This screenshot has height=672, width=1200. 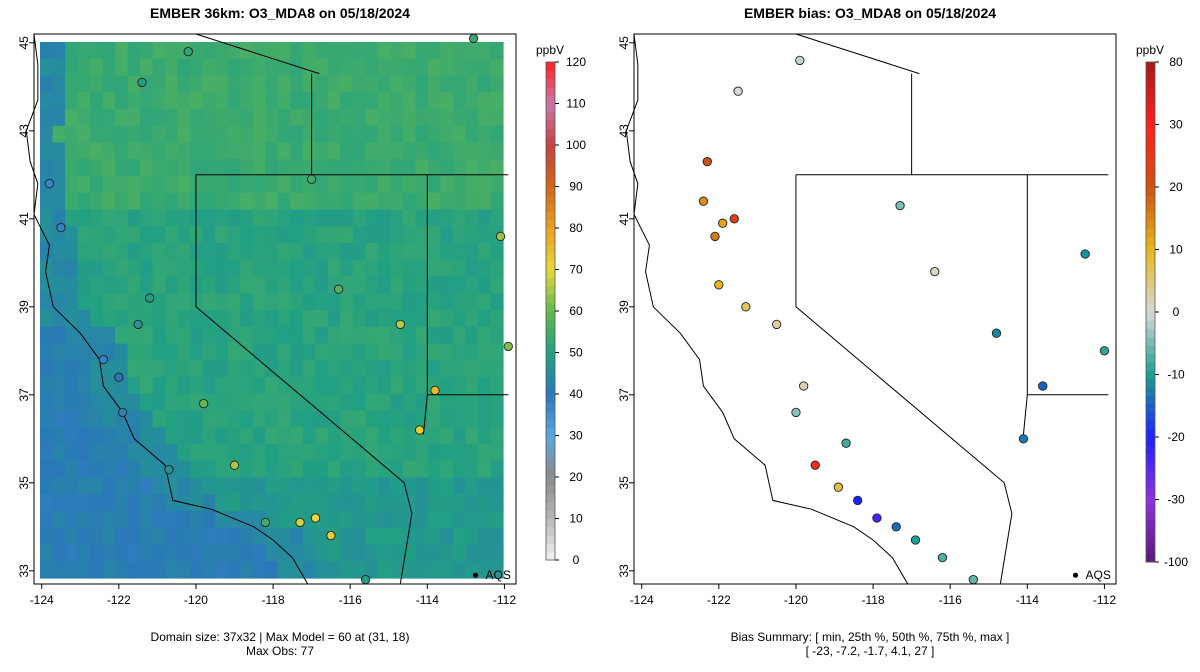 What do you see at coordinates (504, 600) in the screenshot?
I see `x-tick-label: -112` at bounding box center [504, 600].